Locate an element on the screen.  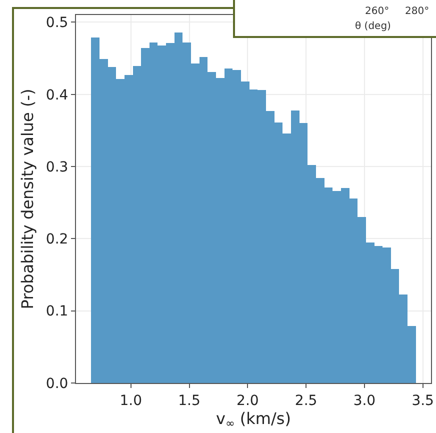
x-tick-label: 1.5 is located at coordinates (189, 400).